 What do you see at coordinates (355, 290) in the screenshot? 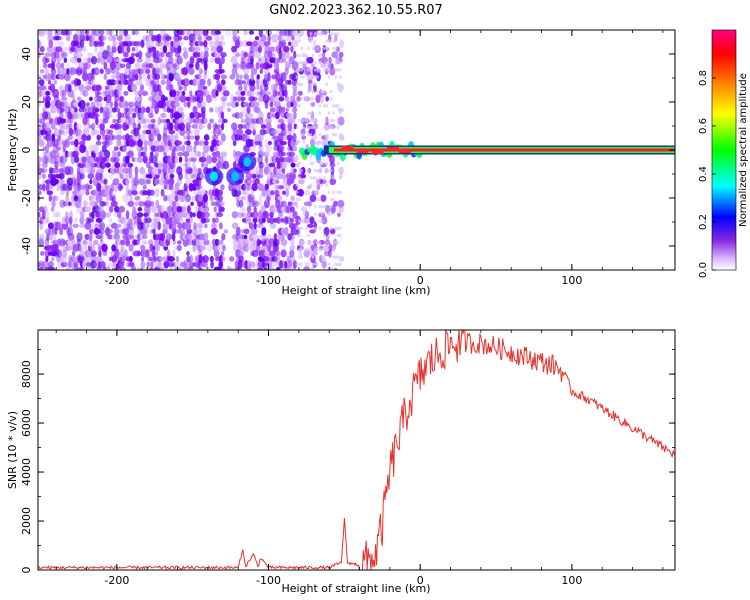
I see `spectrogram-x-axis-label: Height of straight line (km)` at bounding box center [355, 290].